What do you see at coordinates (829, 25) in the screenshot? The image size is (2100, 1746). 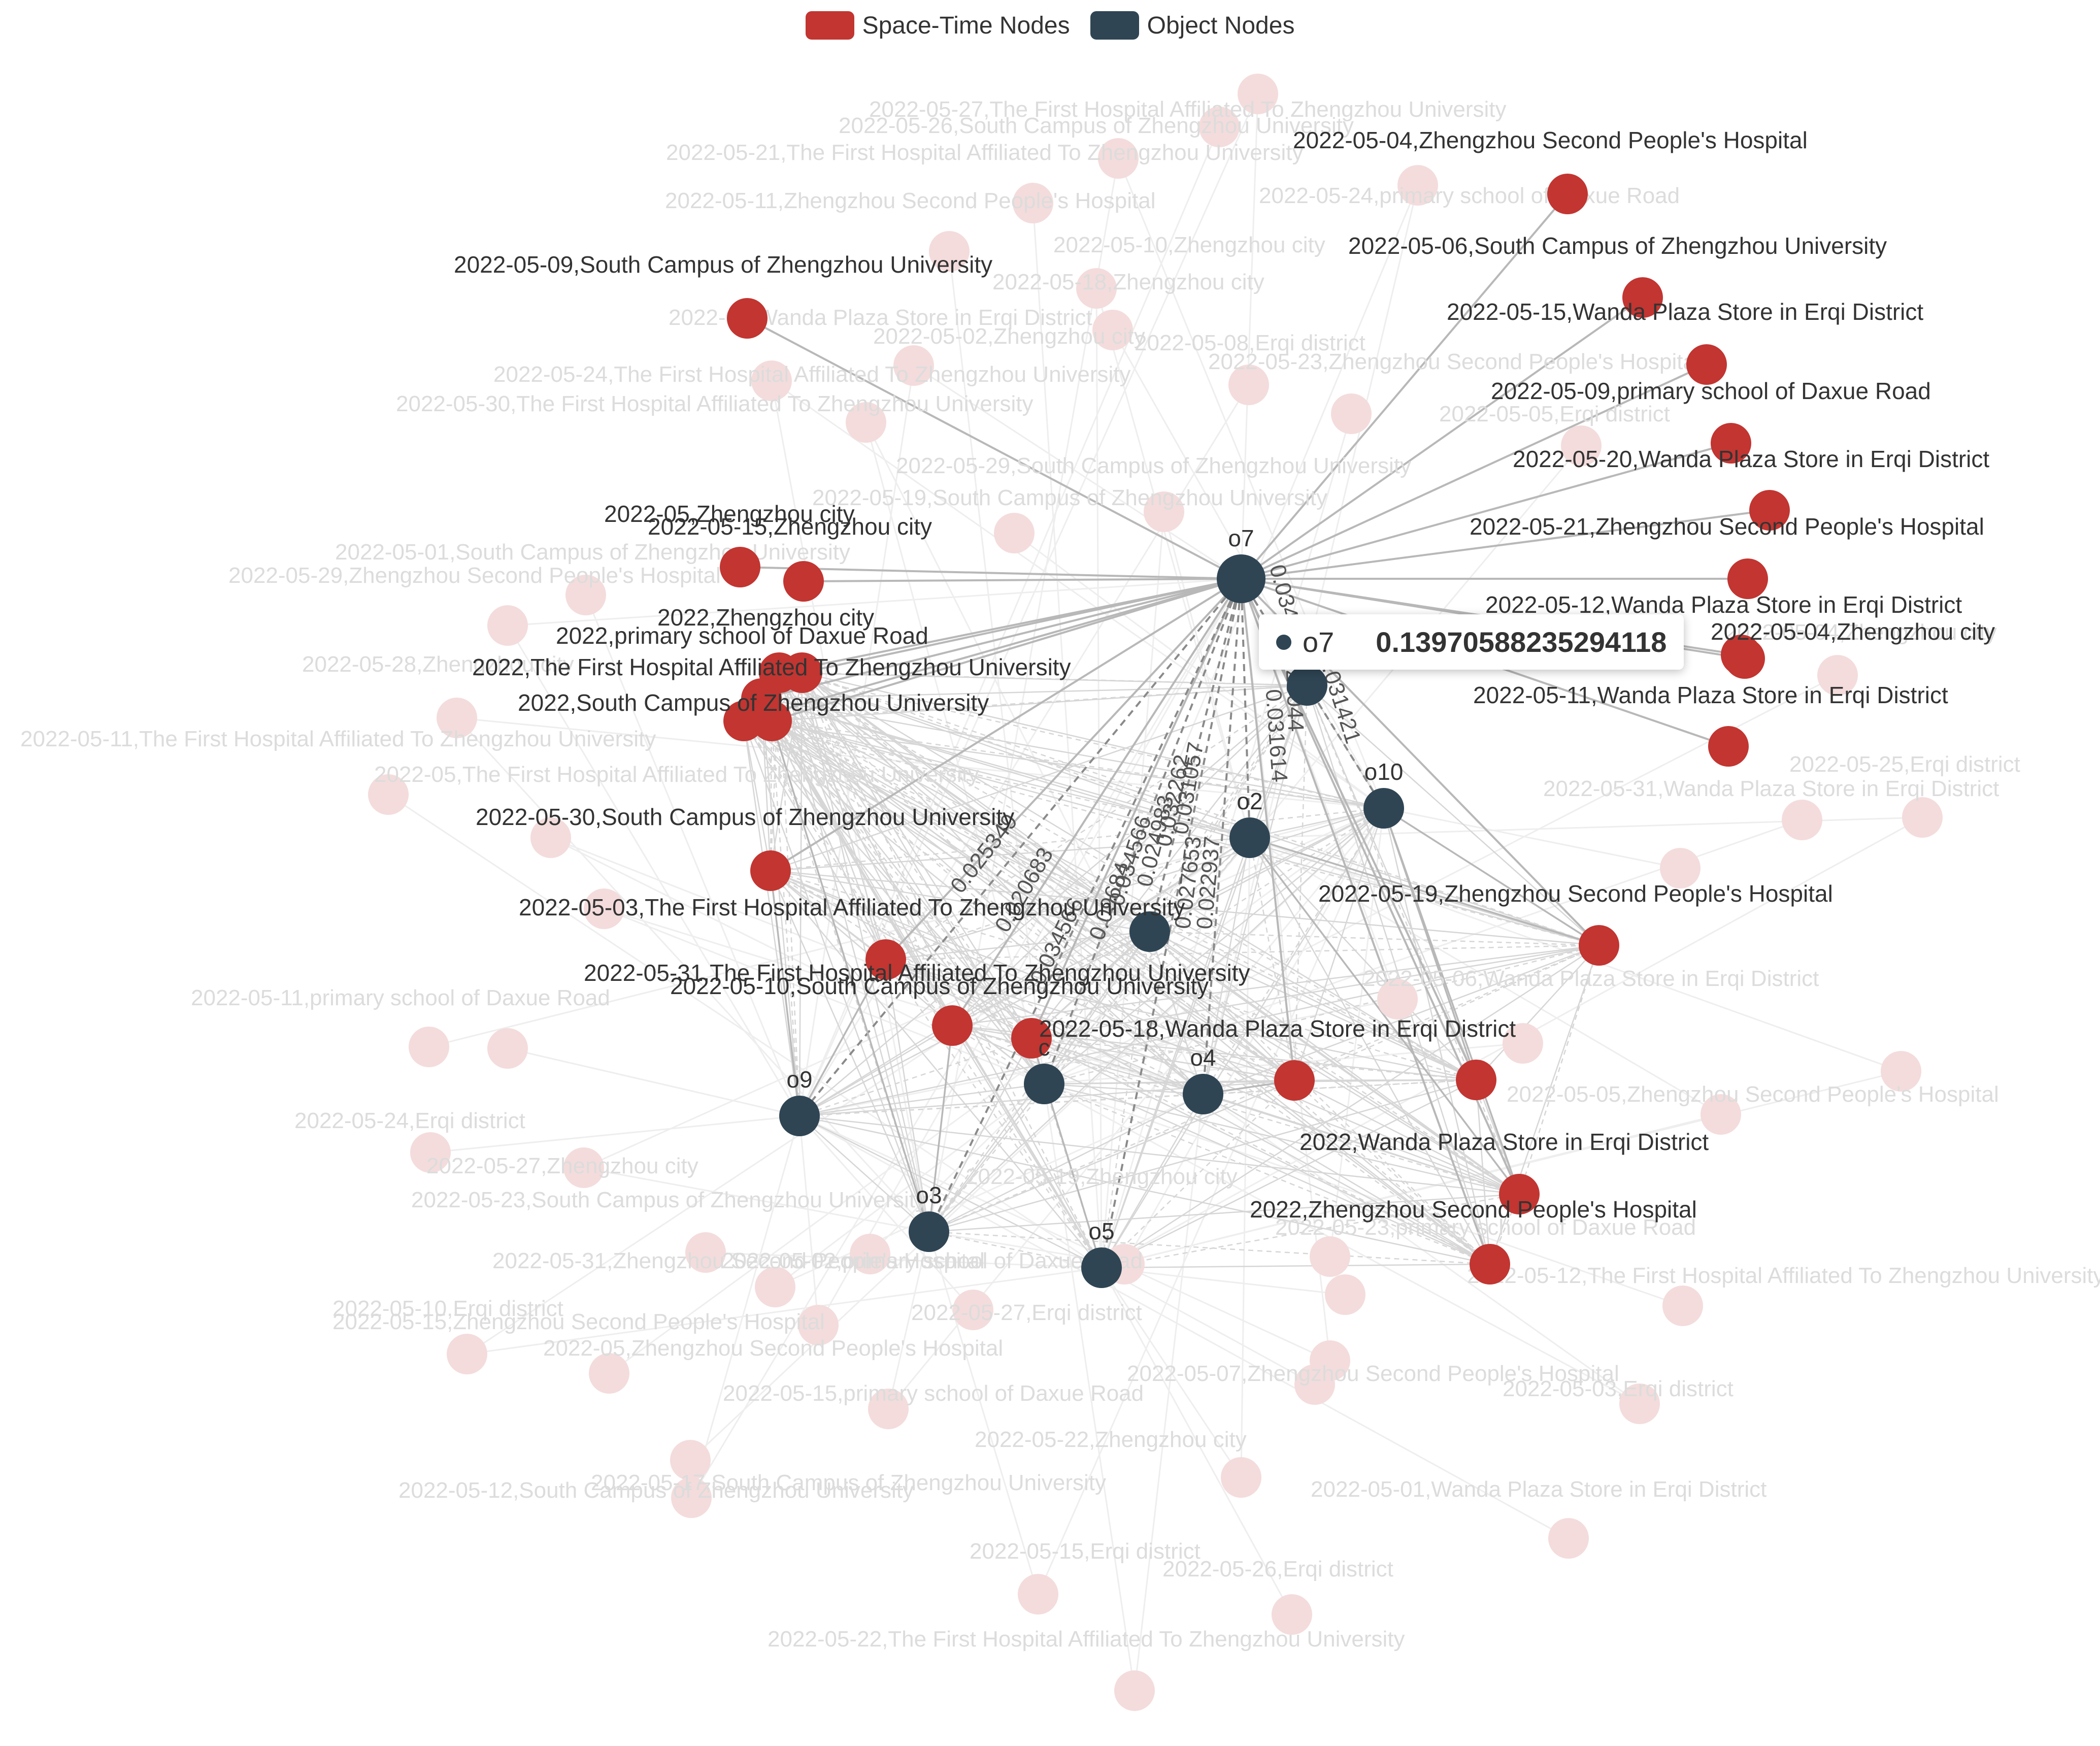 I see `rounded-rect-icon` at bounding box center [829, 25].